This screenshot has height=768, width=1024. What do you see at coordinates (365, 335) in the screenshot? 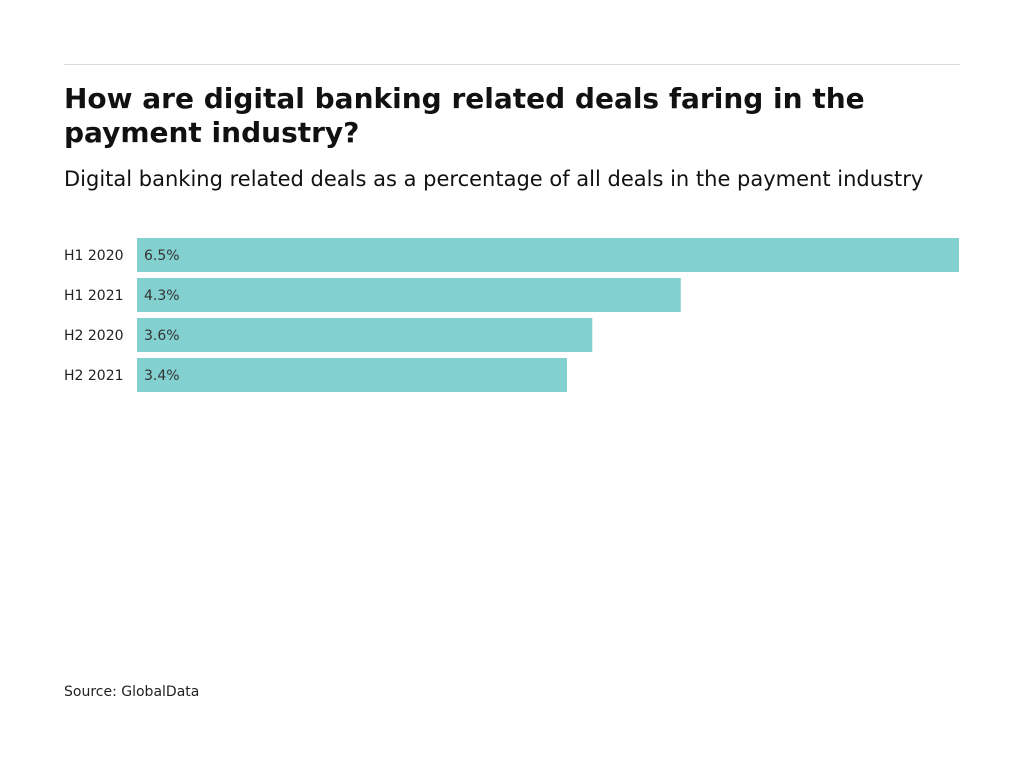
I see `bar-h2-2020` at bounding box center [365, 335].